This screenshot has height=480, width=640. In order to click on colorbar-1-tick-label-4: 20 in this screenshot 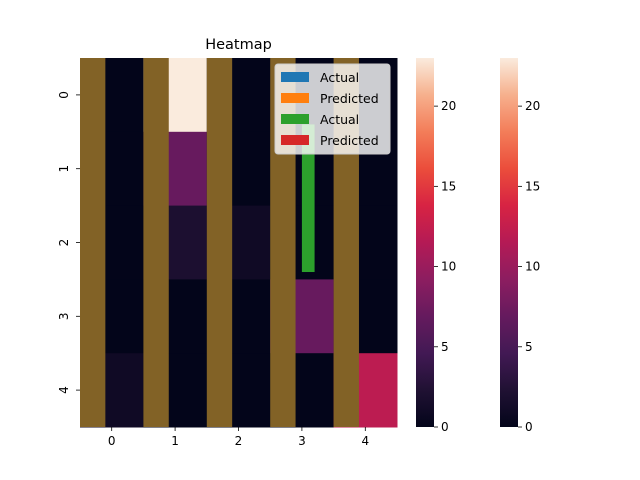, I will do `click(532, 106)`.